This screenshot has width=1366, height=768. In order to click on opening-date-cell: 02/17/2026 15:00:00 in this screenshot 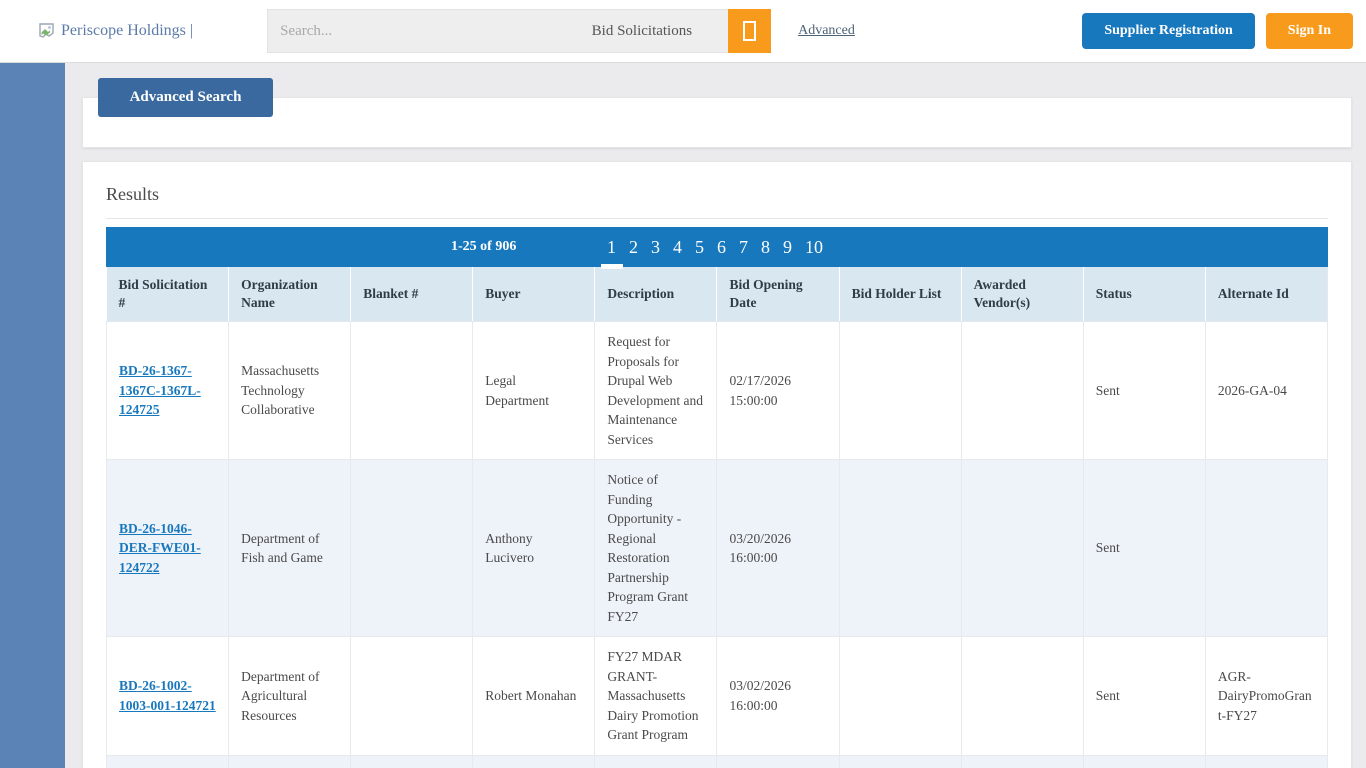, I will do `click(778, 390)`.